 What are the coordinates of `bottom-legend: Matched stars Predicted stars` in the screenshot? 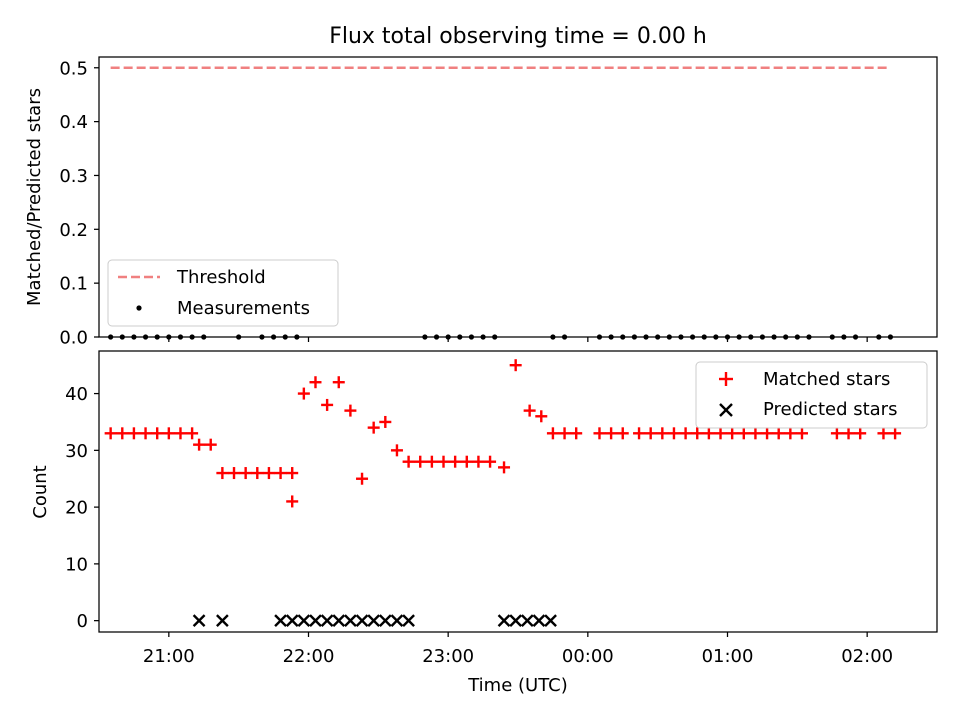 It's located at (811, 395).